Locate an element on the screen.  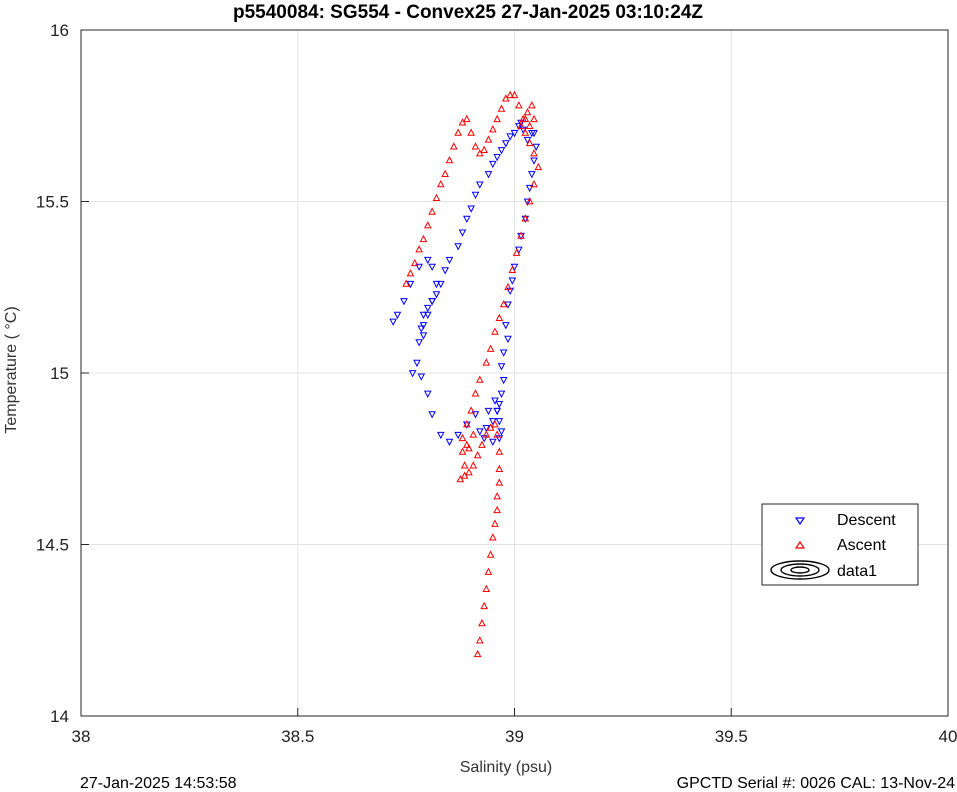
x-tick-label: 40 is located at coordinates (948, 736).